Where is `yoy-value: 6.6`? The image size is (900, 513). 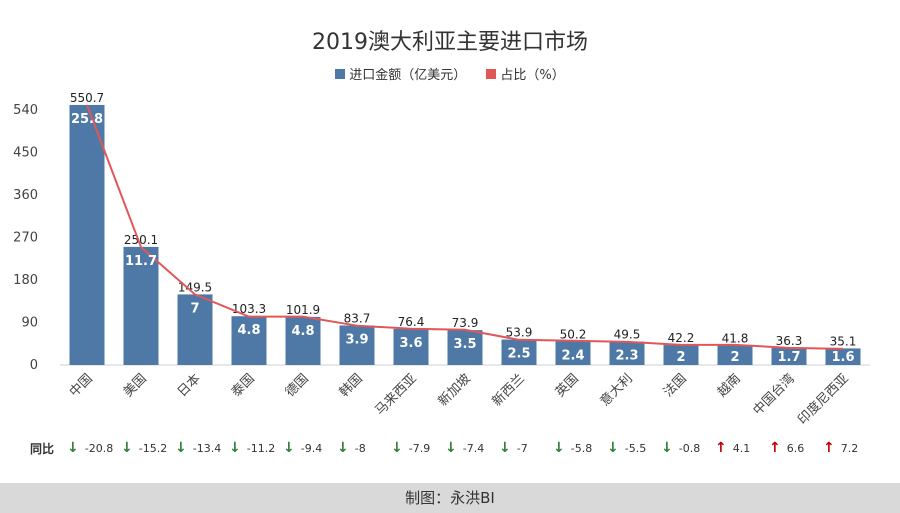
yoy-value: 6.6 is located at coordinates (795, 448).